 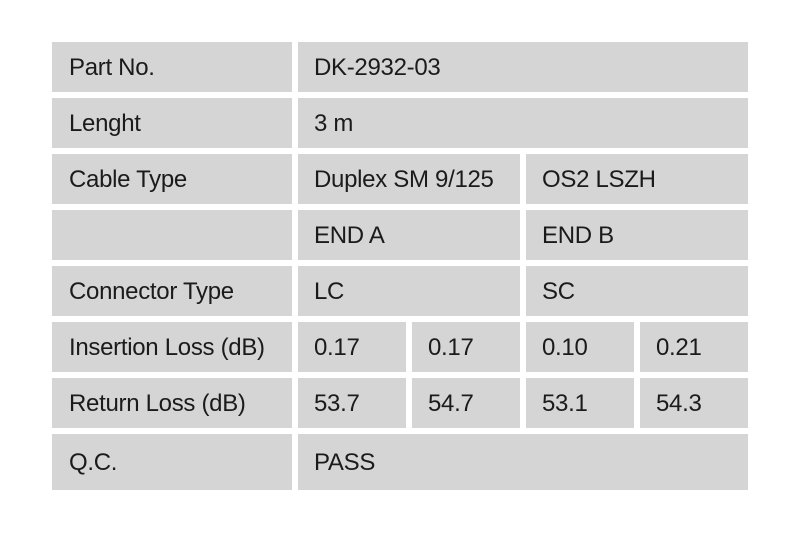 What do you see at coordinates (523, 67) in the screenshot?
I see `value-cell-part-no-0: DK-2932-03` at bounding box center [523, 67].